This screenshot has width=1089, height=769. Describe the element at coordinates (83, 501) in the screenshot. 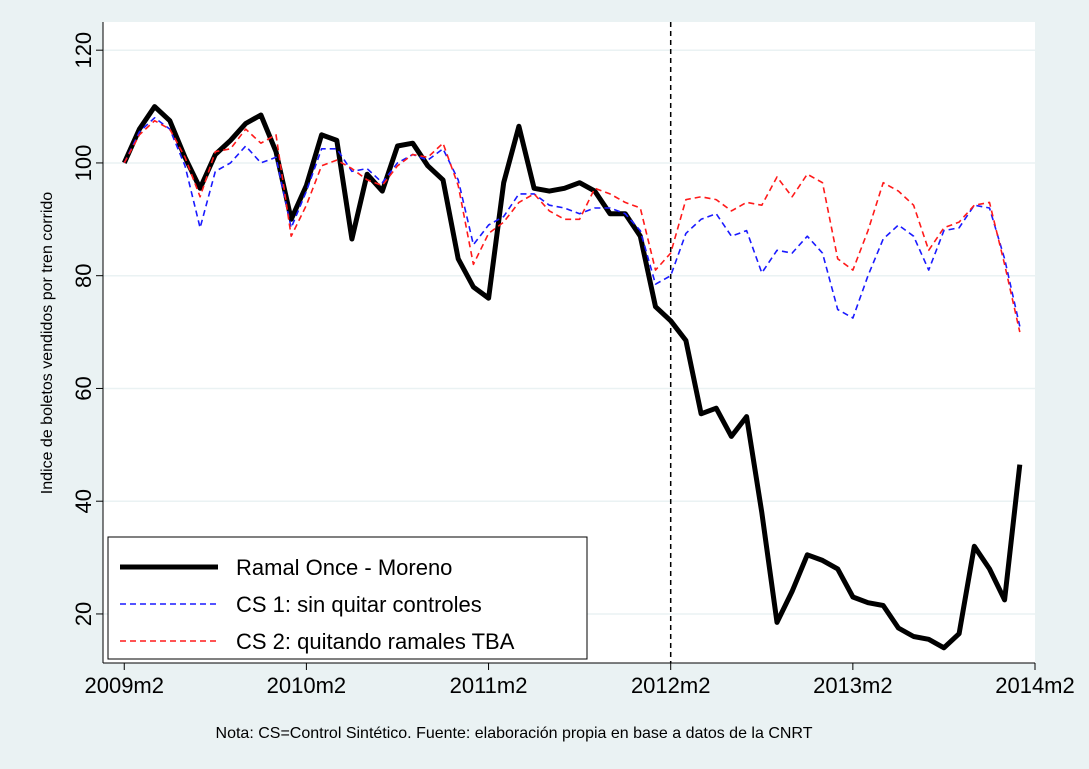

I see `y-tick-label: 40` at that location.